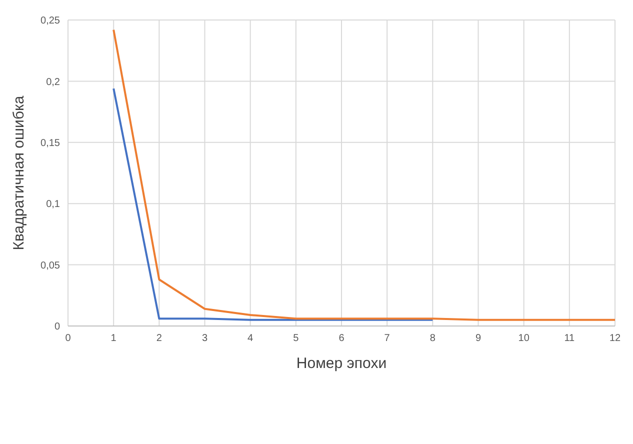 Image resolution: width=633 pixels, height=444 pixels. I want to click on x-tick-label: 9, so click(478, 338).